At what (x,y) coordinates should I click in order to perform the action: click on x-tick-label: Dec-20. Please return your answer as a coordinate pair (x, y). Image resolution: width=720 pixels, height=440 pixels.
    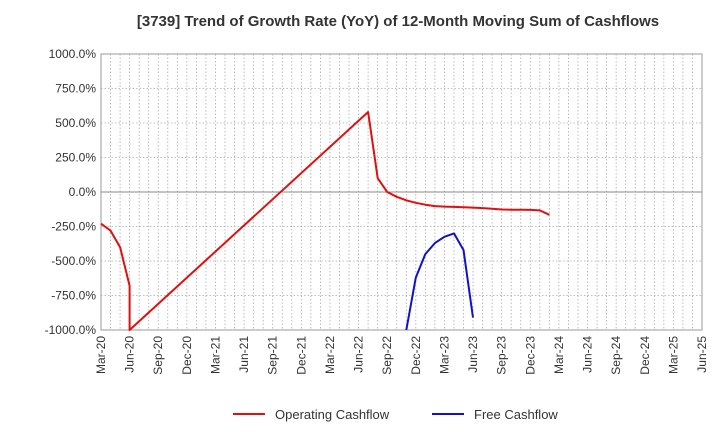
    Looking at the image, I should click on (187, 355).